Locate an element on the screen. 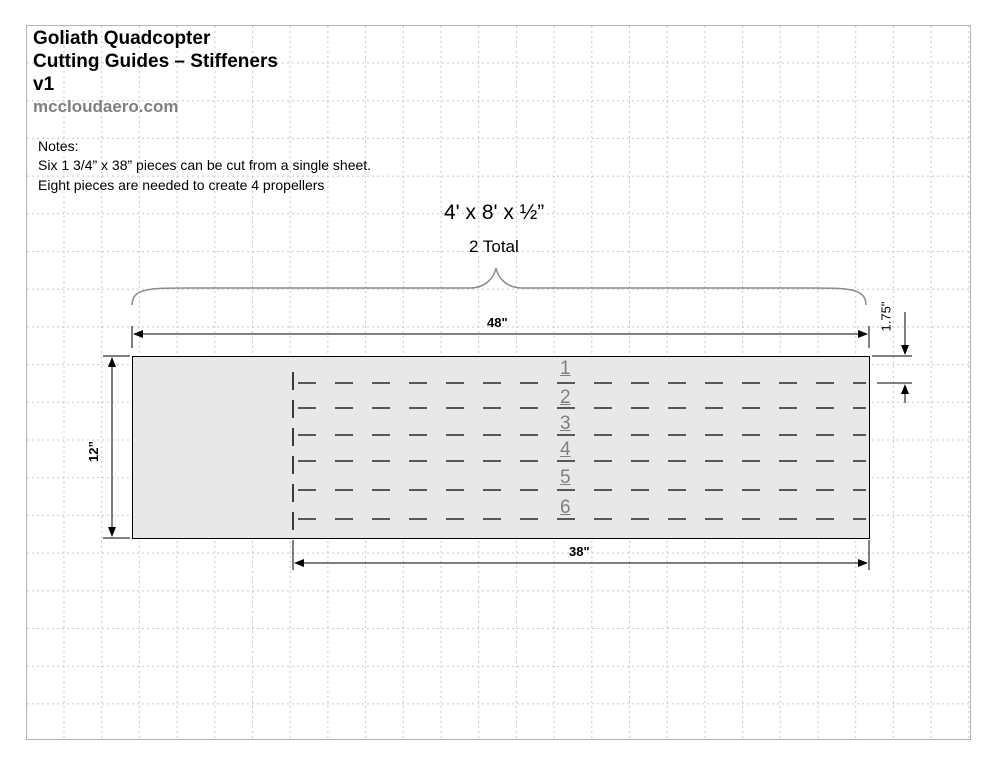 The height and width of the screenshot is (764, 996). strip-number-6: 6 is located at coordinates (565, 507).